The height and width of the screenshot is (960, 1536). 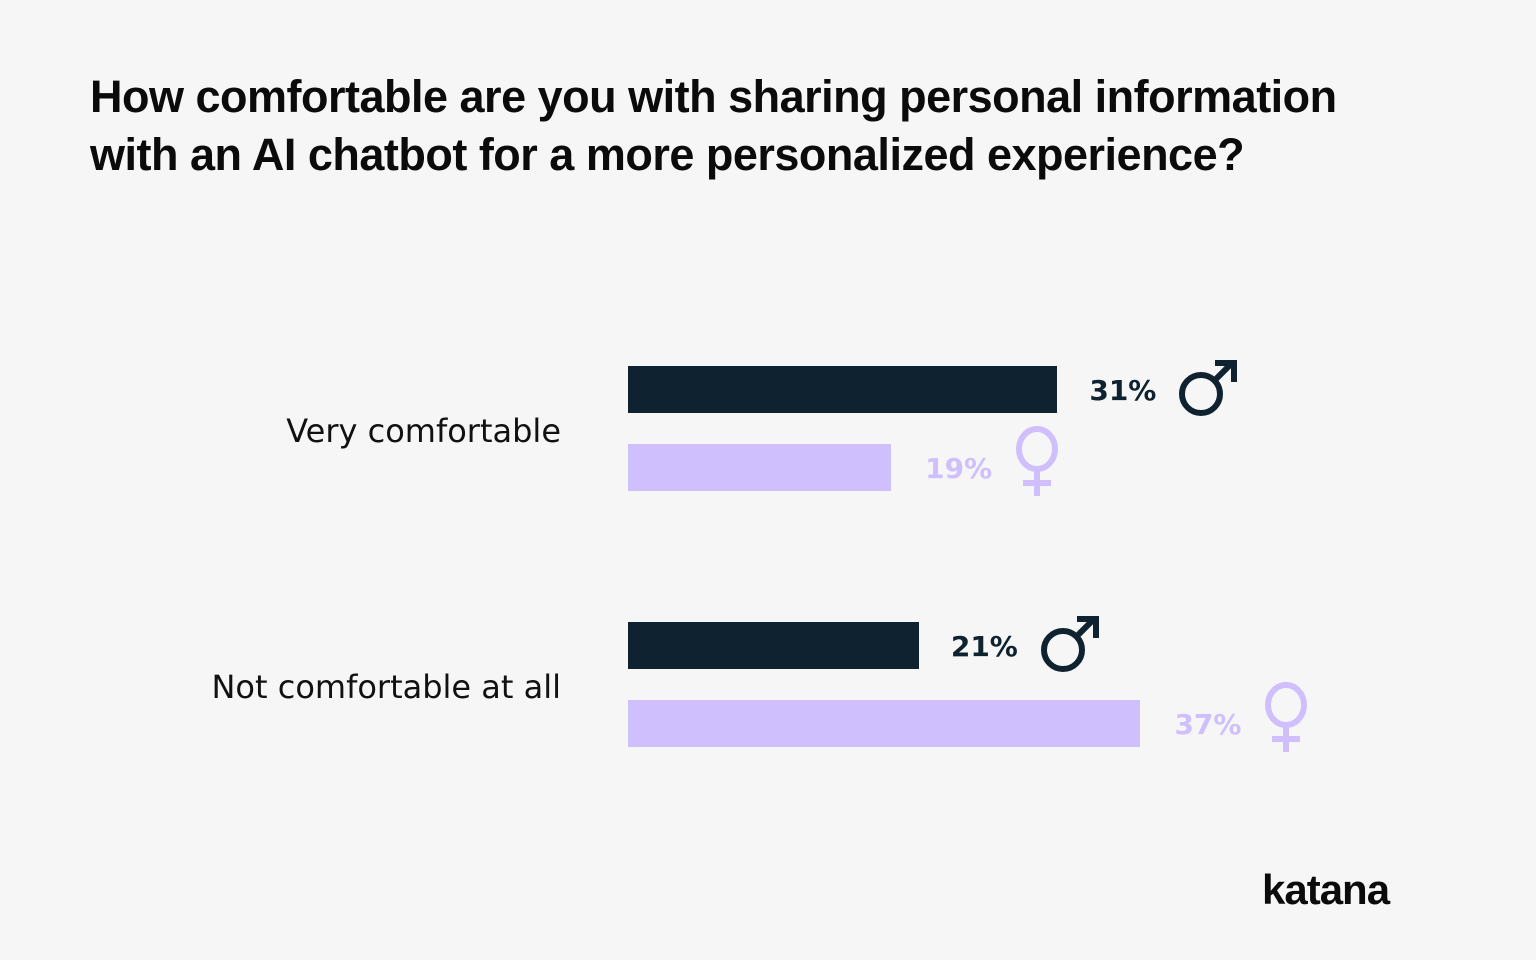 I want to click on value-label-female: 19%, so click(x=959, y=468).